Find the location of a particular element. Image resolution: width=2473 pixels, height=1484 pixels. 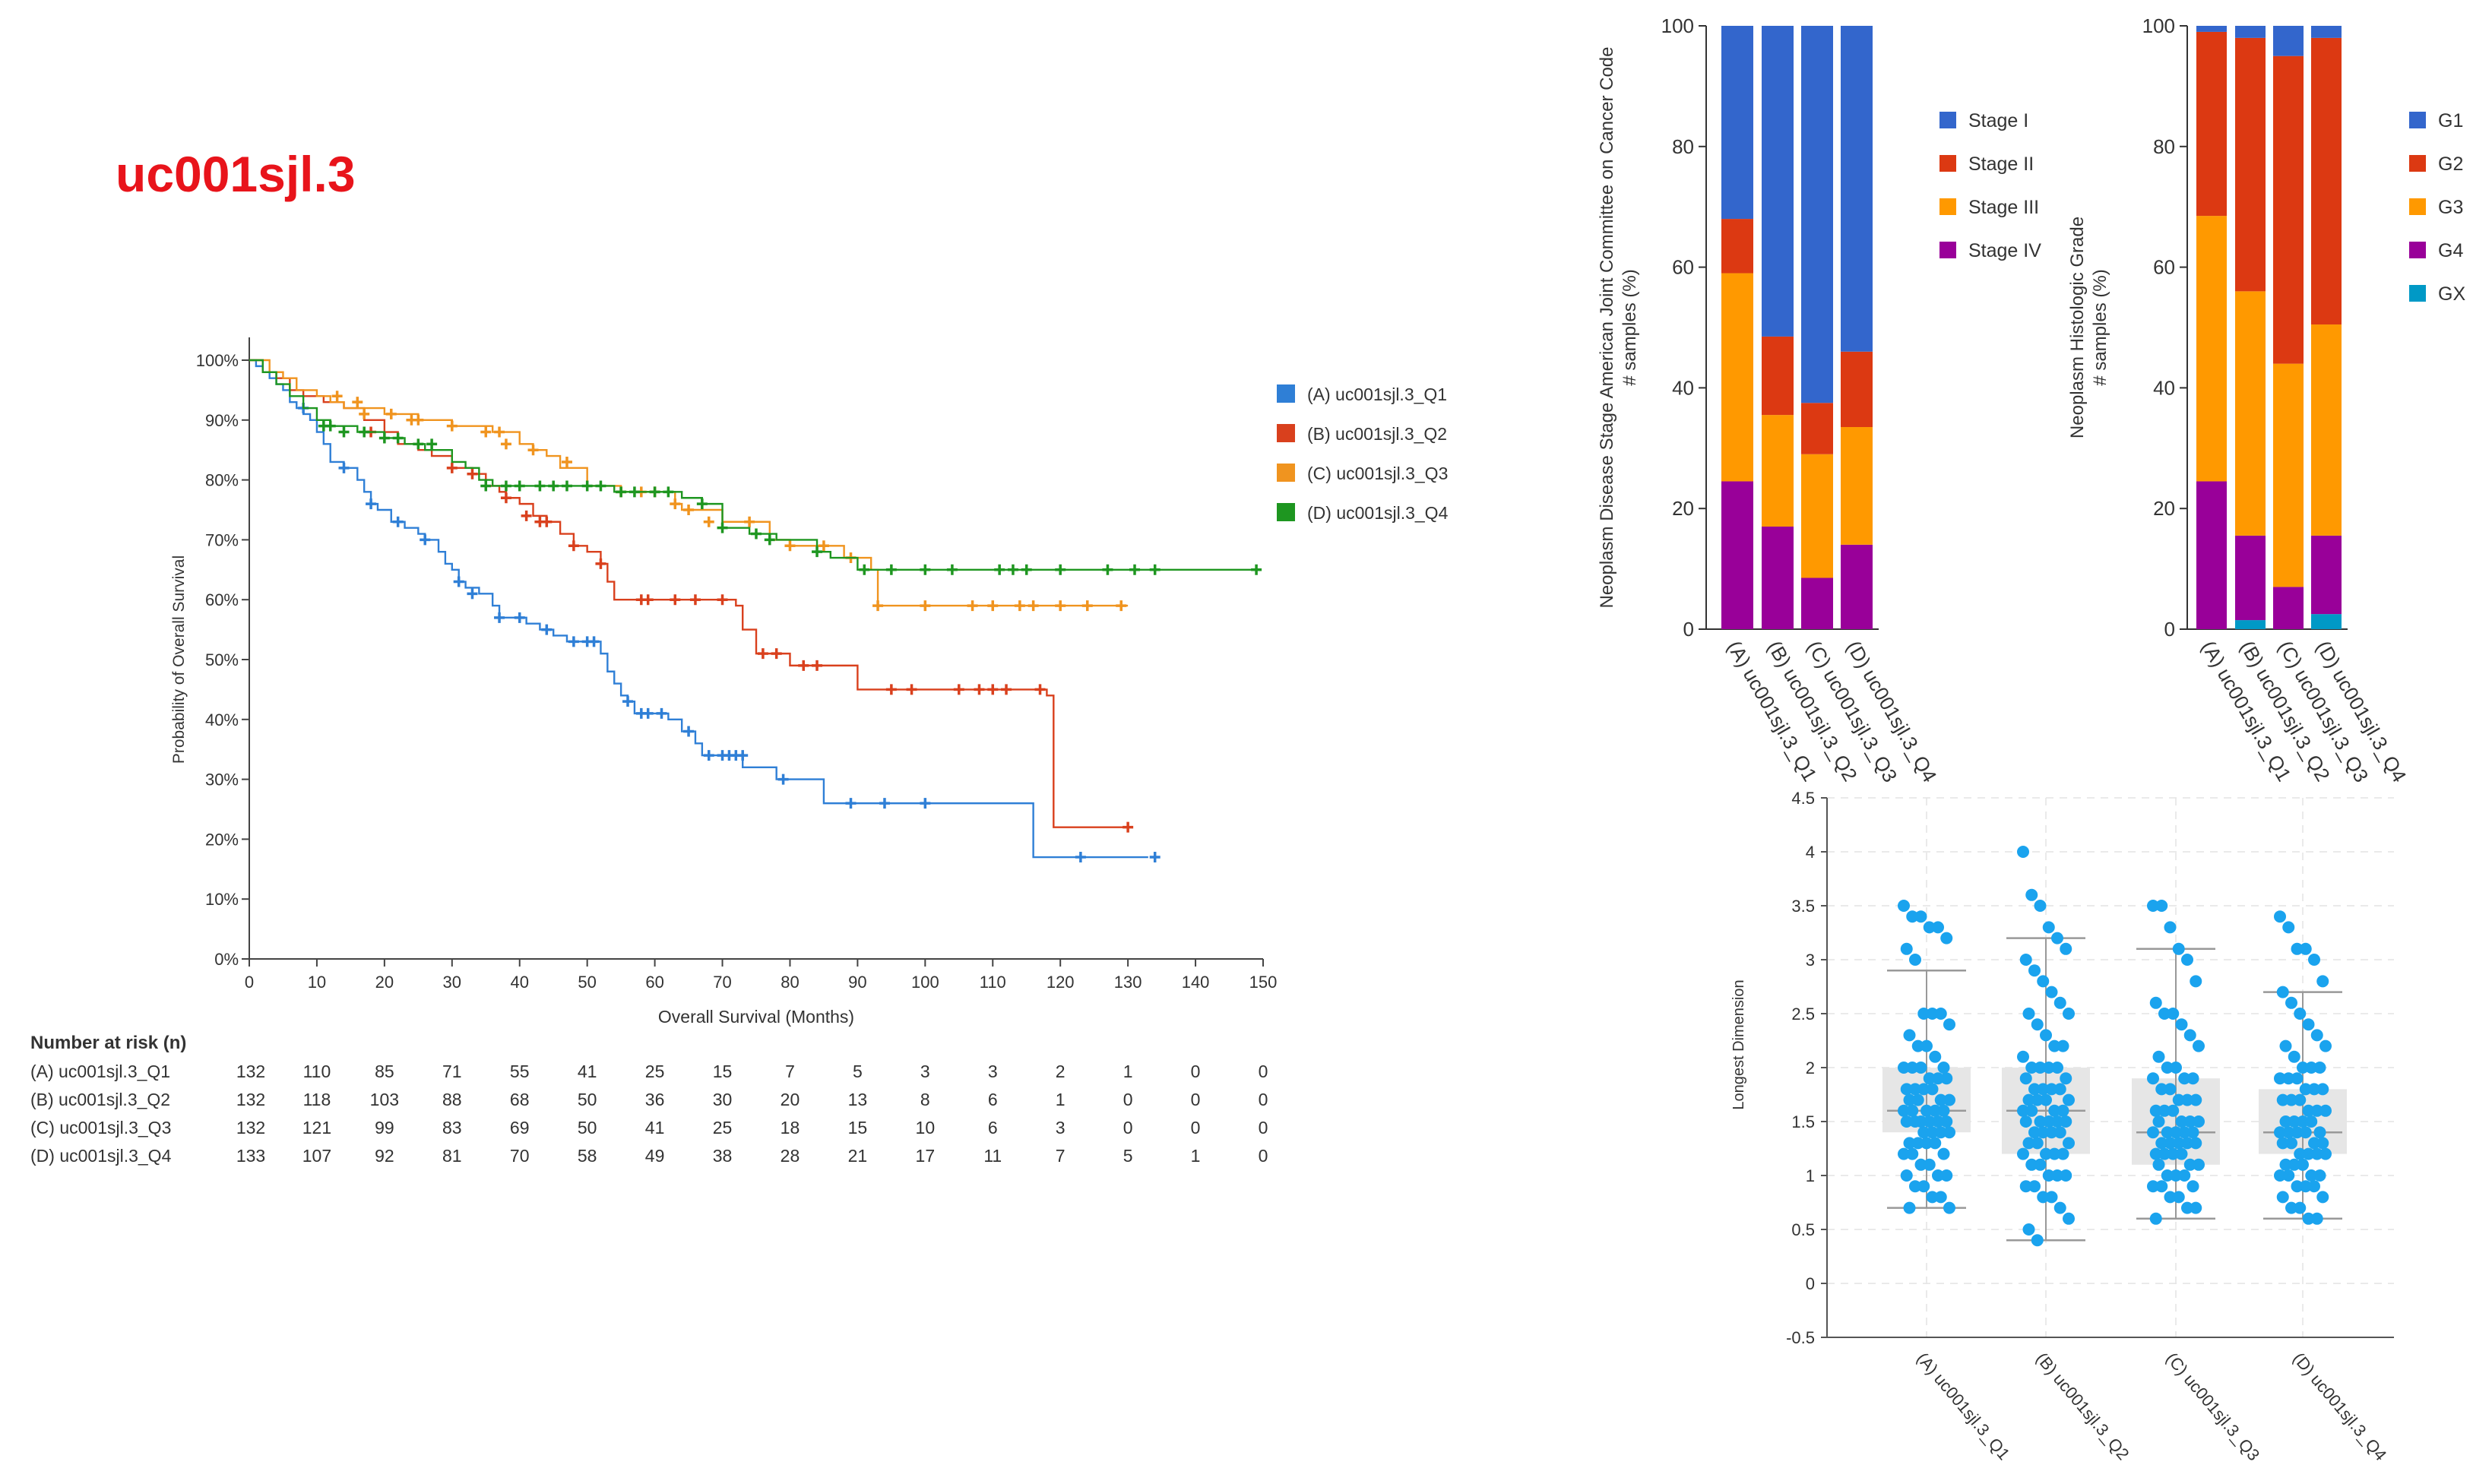

stack-y-tick-label: 20 is located at coordinates (2164, 508).